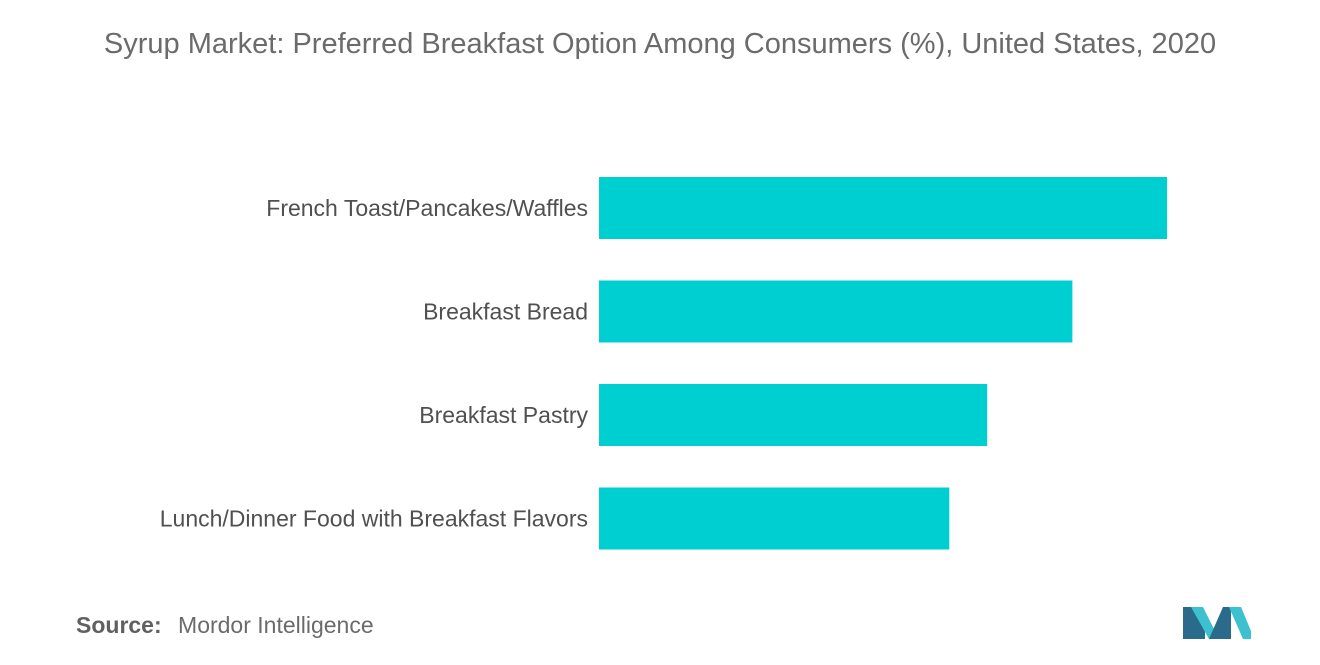 The width and height of the screenshot is (1320, 665). I want to click on category-label-3: Breakfast Pastry, so click(503, 415).